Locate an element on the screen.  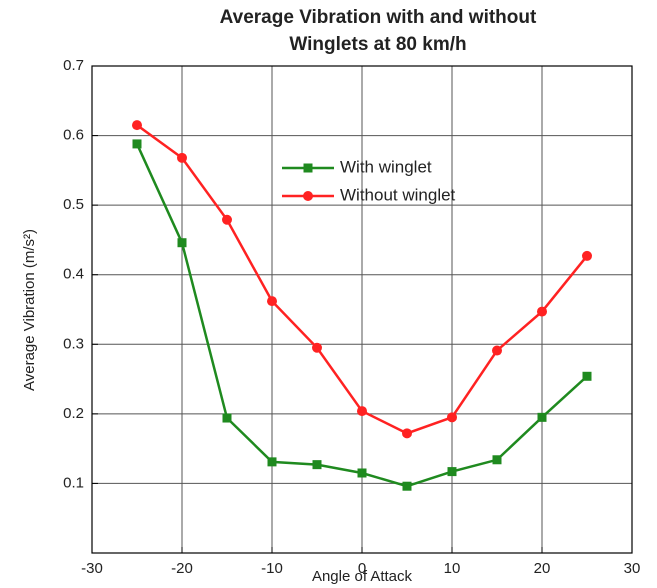
legend-label: With winglet is located at coordinates (386, 166).